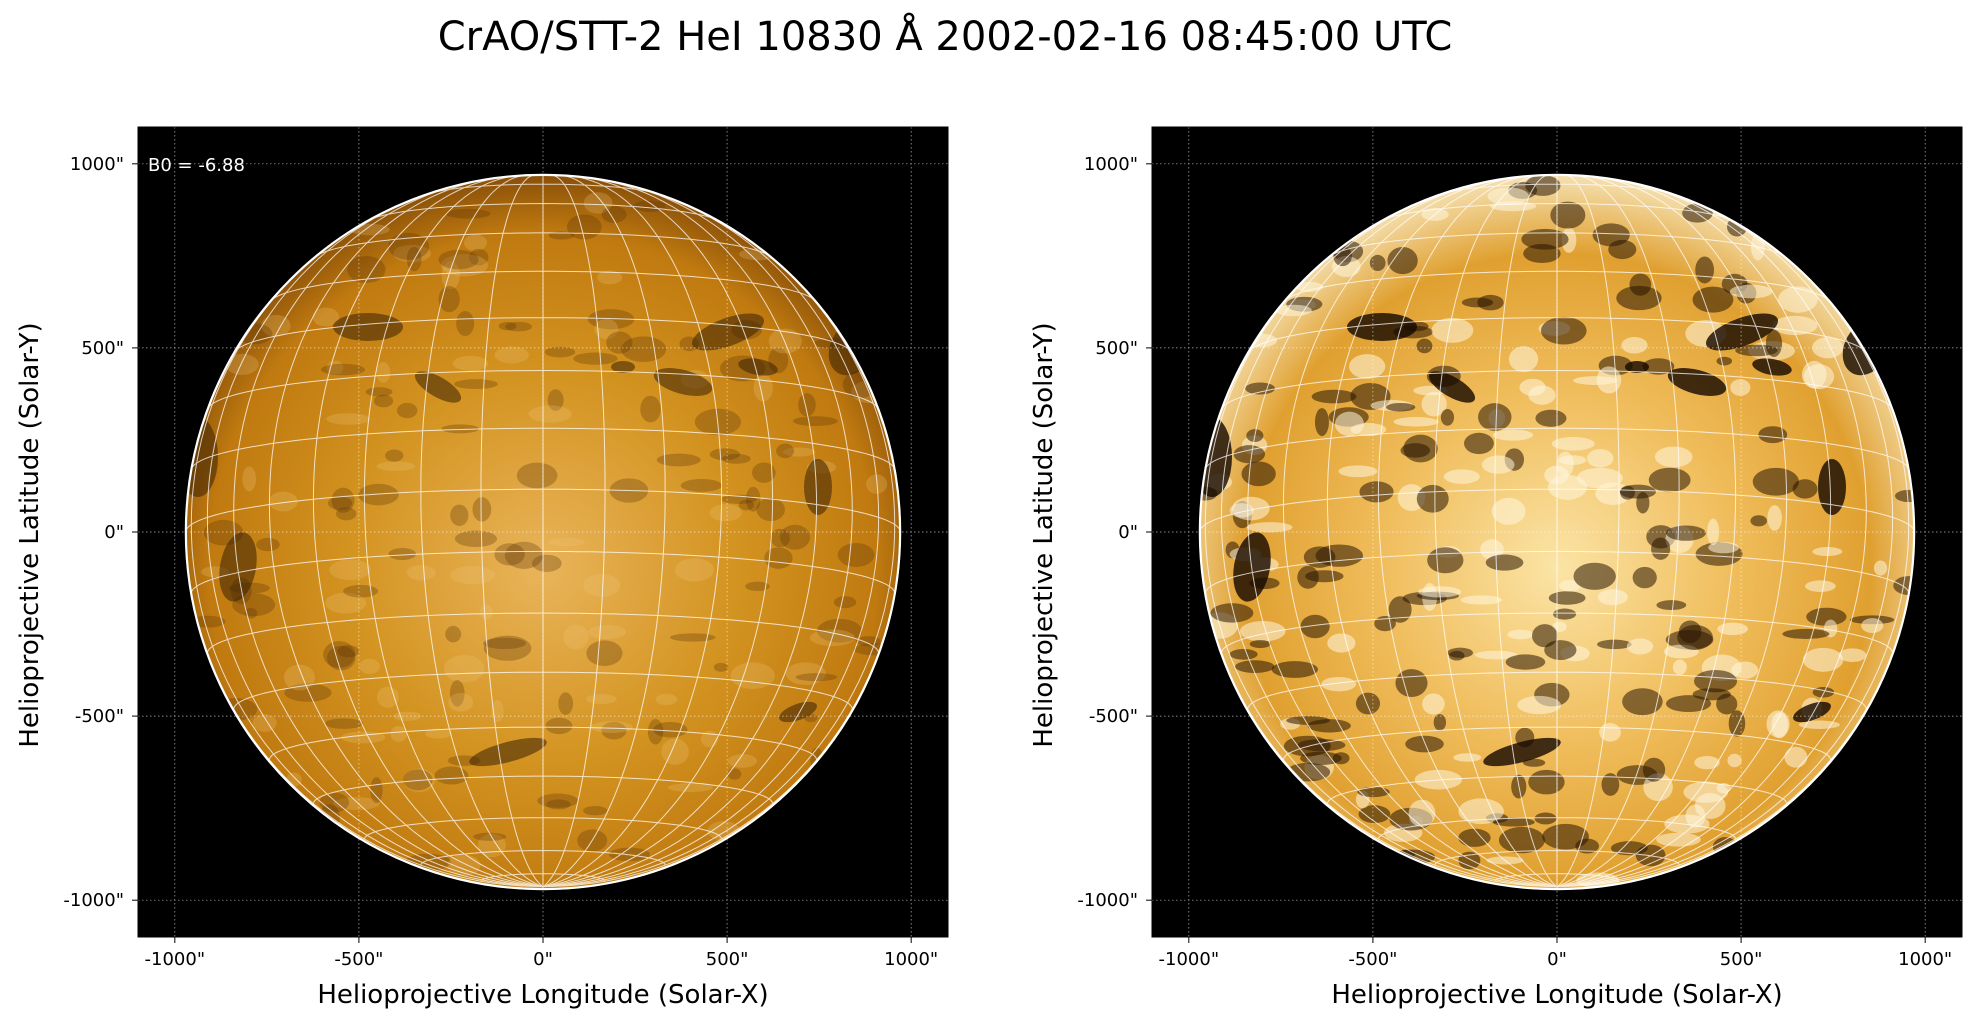 This screenshot has width=1971, height=1026. Describe the element at coordinates (97, 164) in the screenshot. I see `y-tick-label: 1000"` at that location.